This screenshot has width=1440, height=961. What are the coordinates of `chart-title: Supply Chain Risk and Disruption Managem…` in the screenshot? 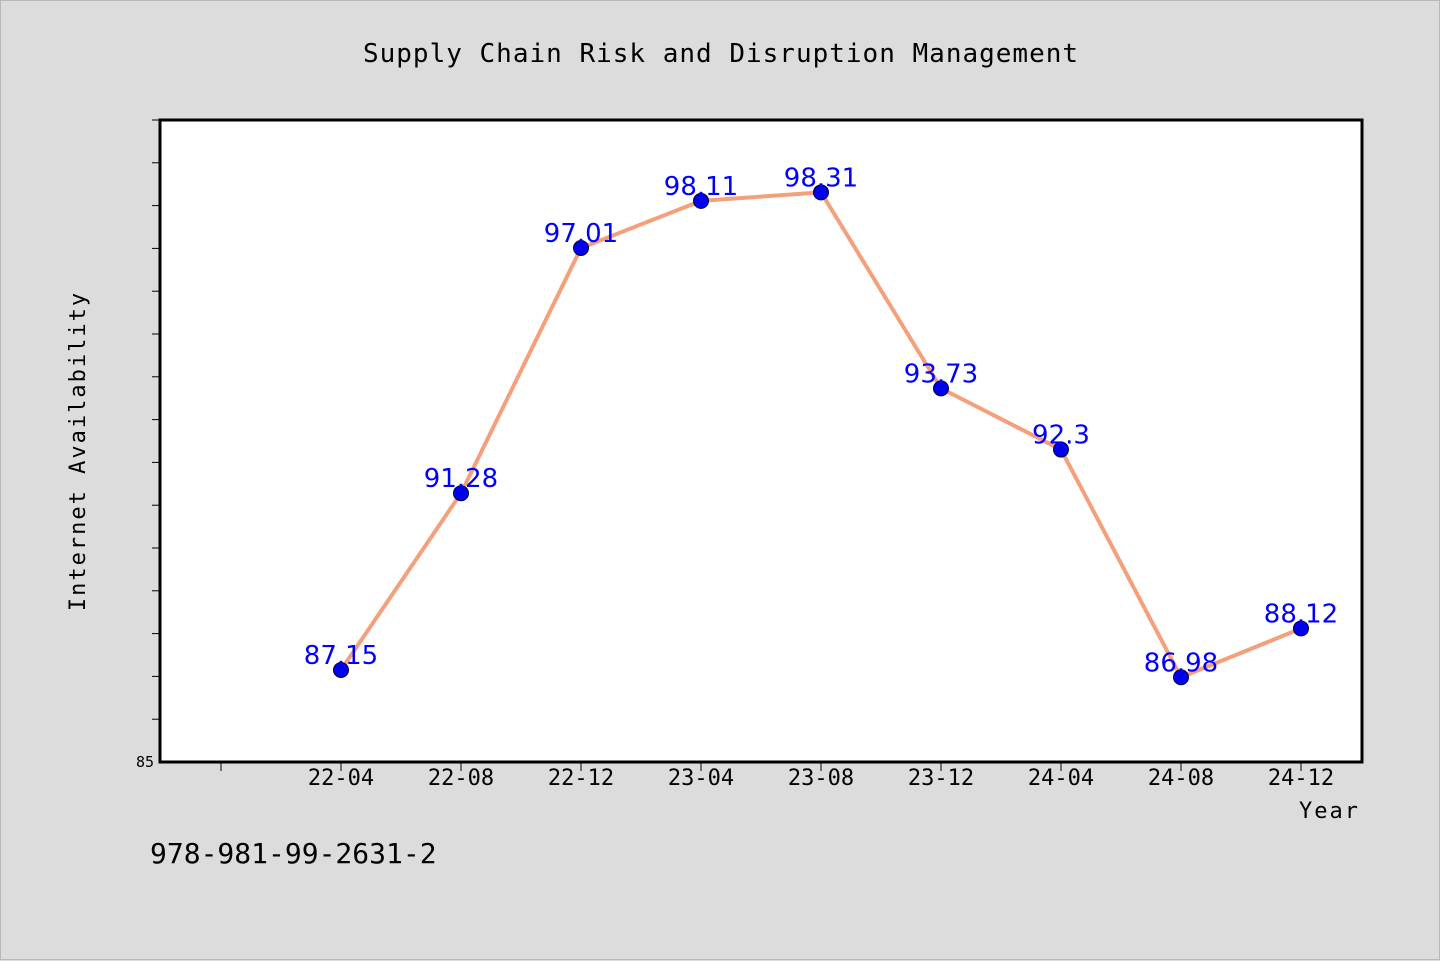 It's located at (721, 54).